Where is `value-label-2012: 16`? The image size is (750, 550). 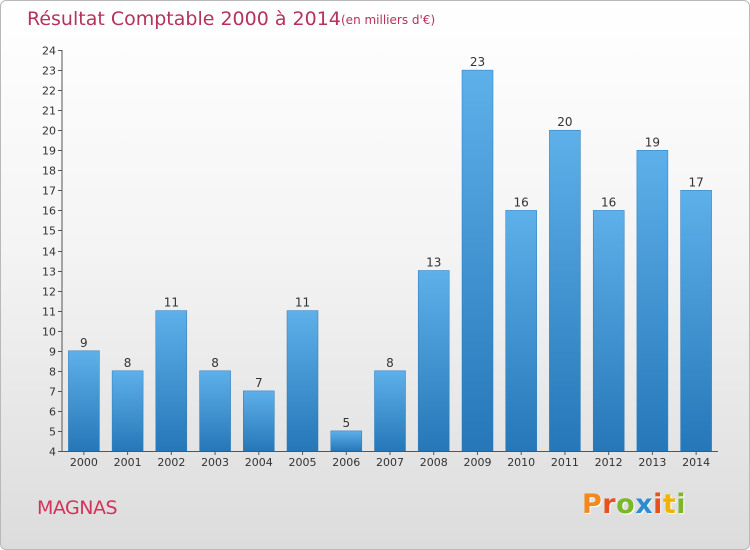
value-label-2012: 16 is located at coordinates (608, 202).